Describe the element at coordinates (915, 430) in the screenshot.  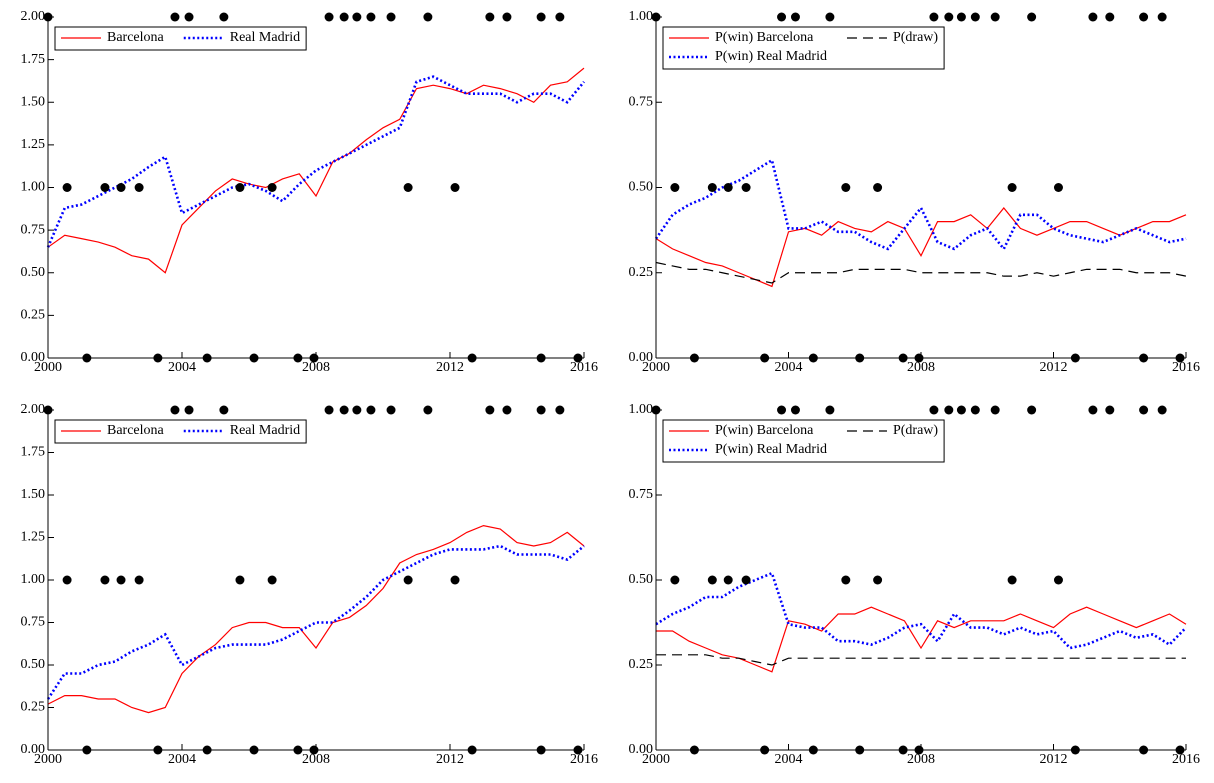
I see `legend-label: P(draw)` at that location.